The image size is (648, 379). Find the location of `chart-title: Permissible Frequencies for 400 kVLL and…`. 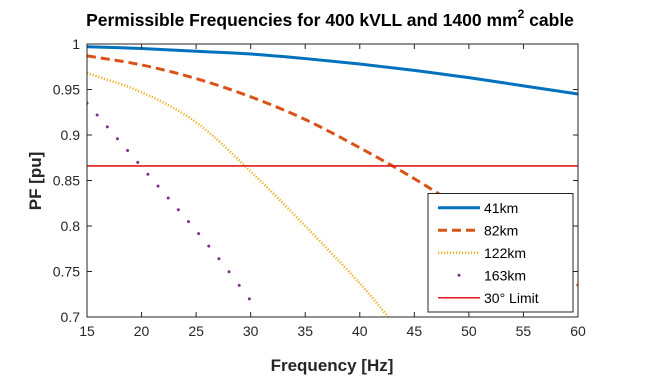

chart-title: Permissible Frequencies for 400 kVLL and… is located at coordinates (330, 18).